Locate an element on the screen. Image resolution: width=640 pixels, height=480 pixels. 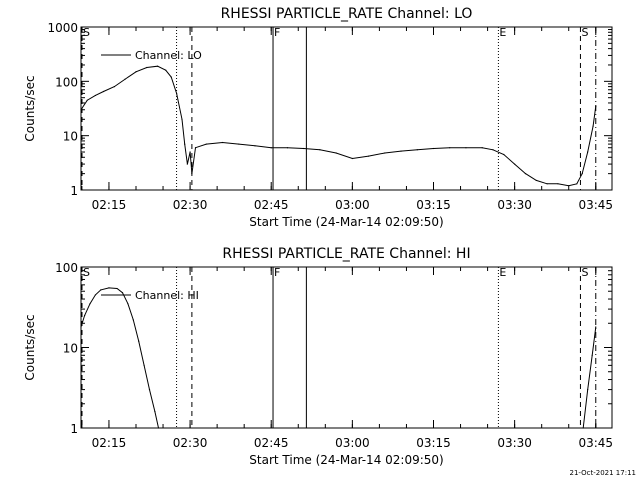
panel-1-x-tick-label: 03:15 is located at coordinates (433, 443).